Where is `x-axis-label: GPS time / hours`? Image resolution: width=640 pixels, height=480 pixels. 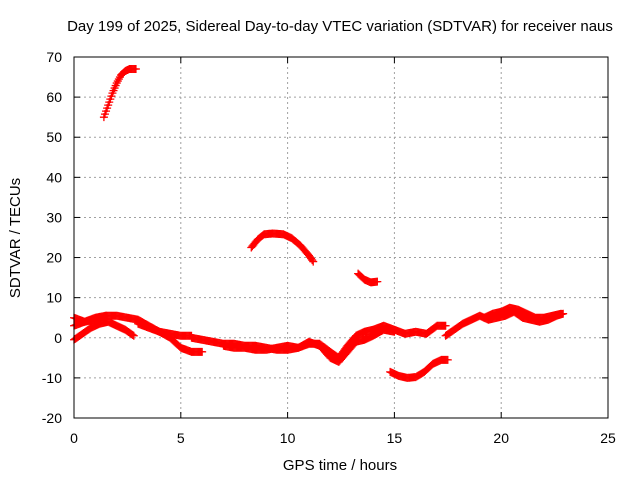
x-axis-label: GPS time / hours is located at coordinates (340, 465).